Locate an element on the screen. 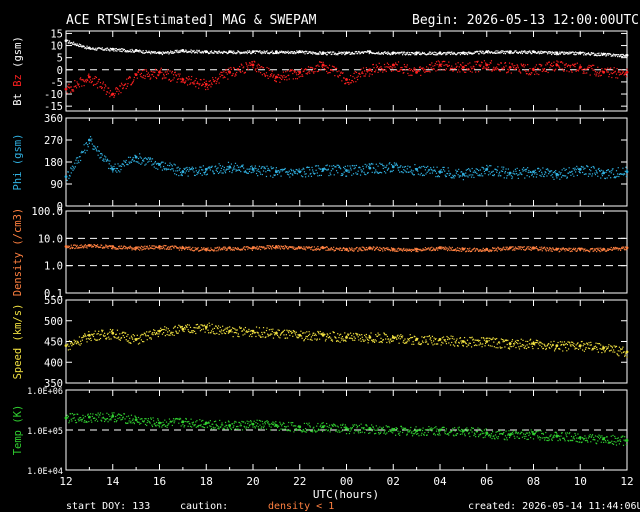 This screenshot has width=640, height=512. point-speed is located at coordinates (300, 335).